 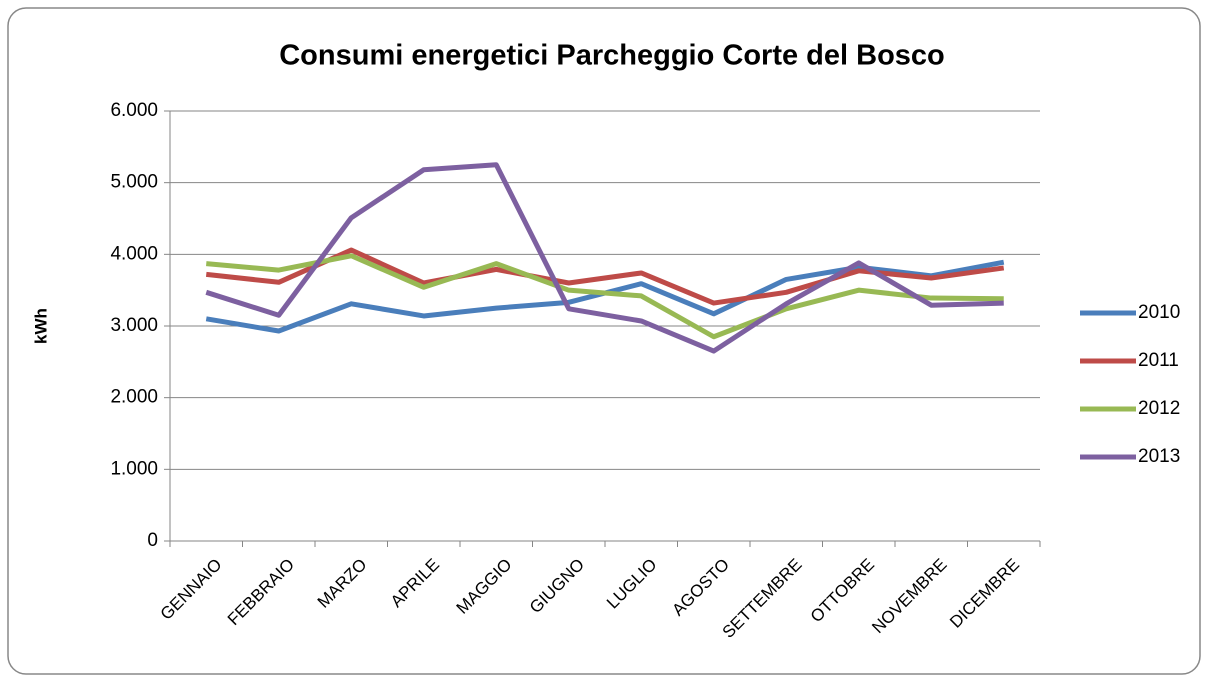 What do you see at coordinates (134, 110) in the screenshot?
I see `y-tick-label: 6.000` at bounding box center [134, 110].